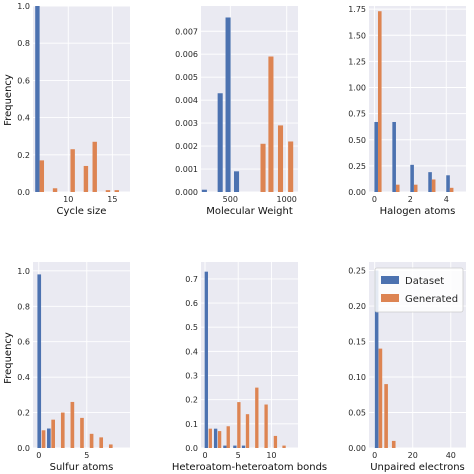  I want to click on legend-swatch-generated, so click(390, 298).